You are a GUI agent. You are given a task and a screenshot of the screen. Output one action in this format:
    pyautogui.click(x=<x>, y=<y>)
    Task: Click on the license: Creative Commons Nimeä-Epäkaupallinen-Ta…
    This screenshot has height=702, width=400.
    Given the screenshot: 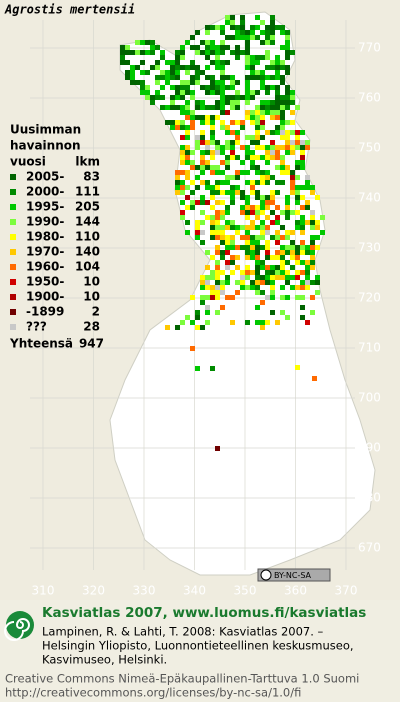 What is the action you would take?
    pyautogui.click(x=182, y=679)
    